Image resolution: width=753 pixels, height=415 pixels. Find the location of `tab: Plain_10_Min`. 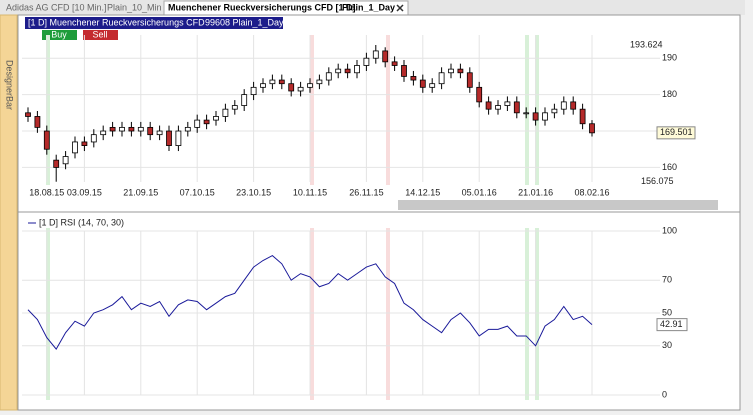

tab: Plain_10_Min is located at coordinates (134, 7).